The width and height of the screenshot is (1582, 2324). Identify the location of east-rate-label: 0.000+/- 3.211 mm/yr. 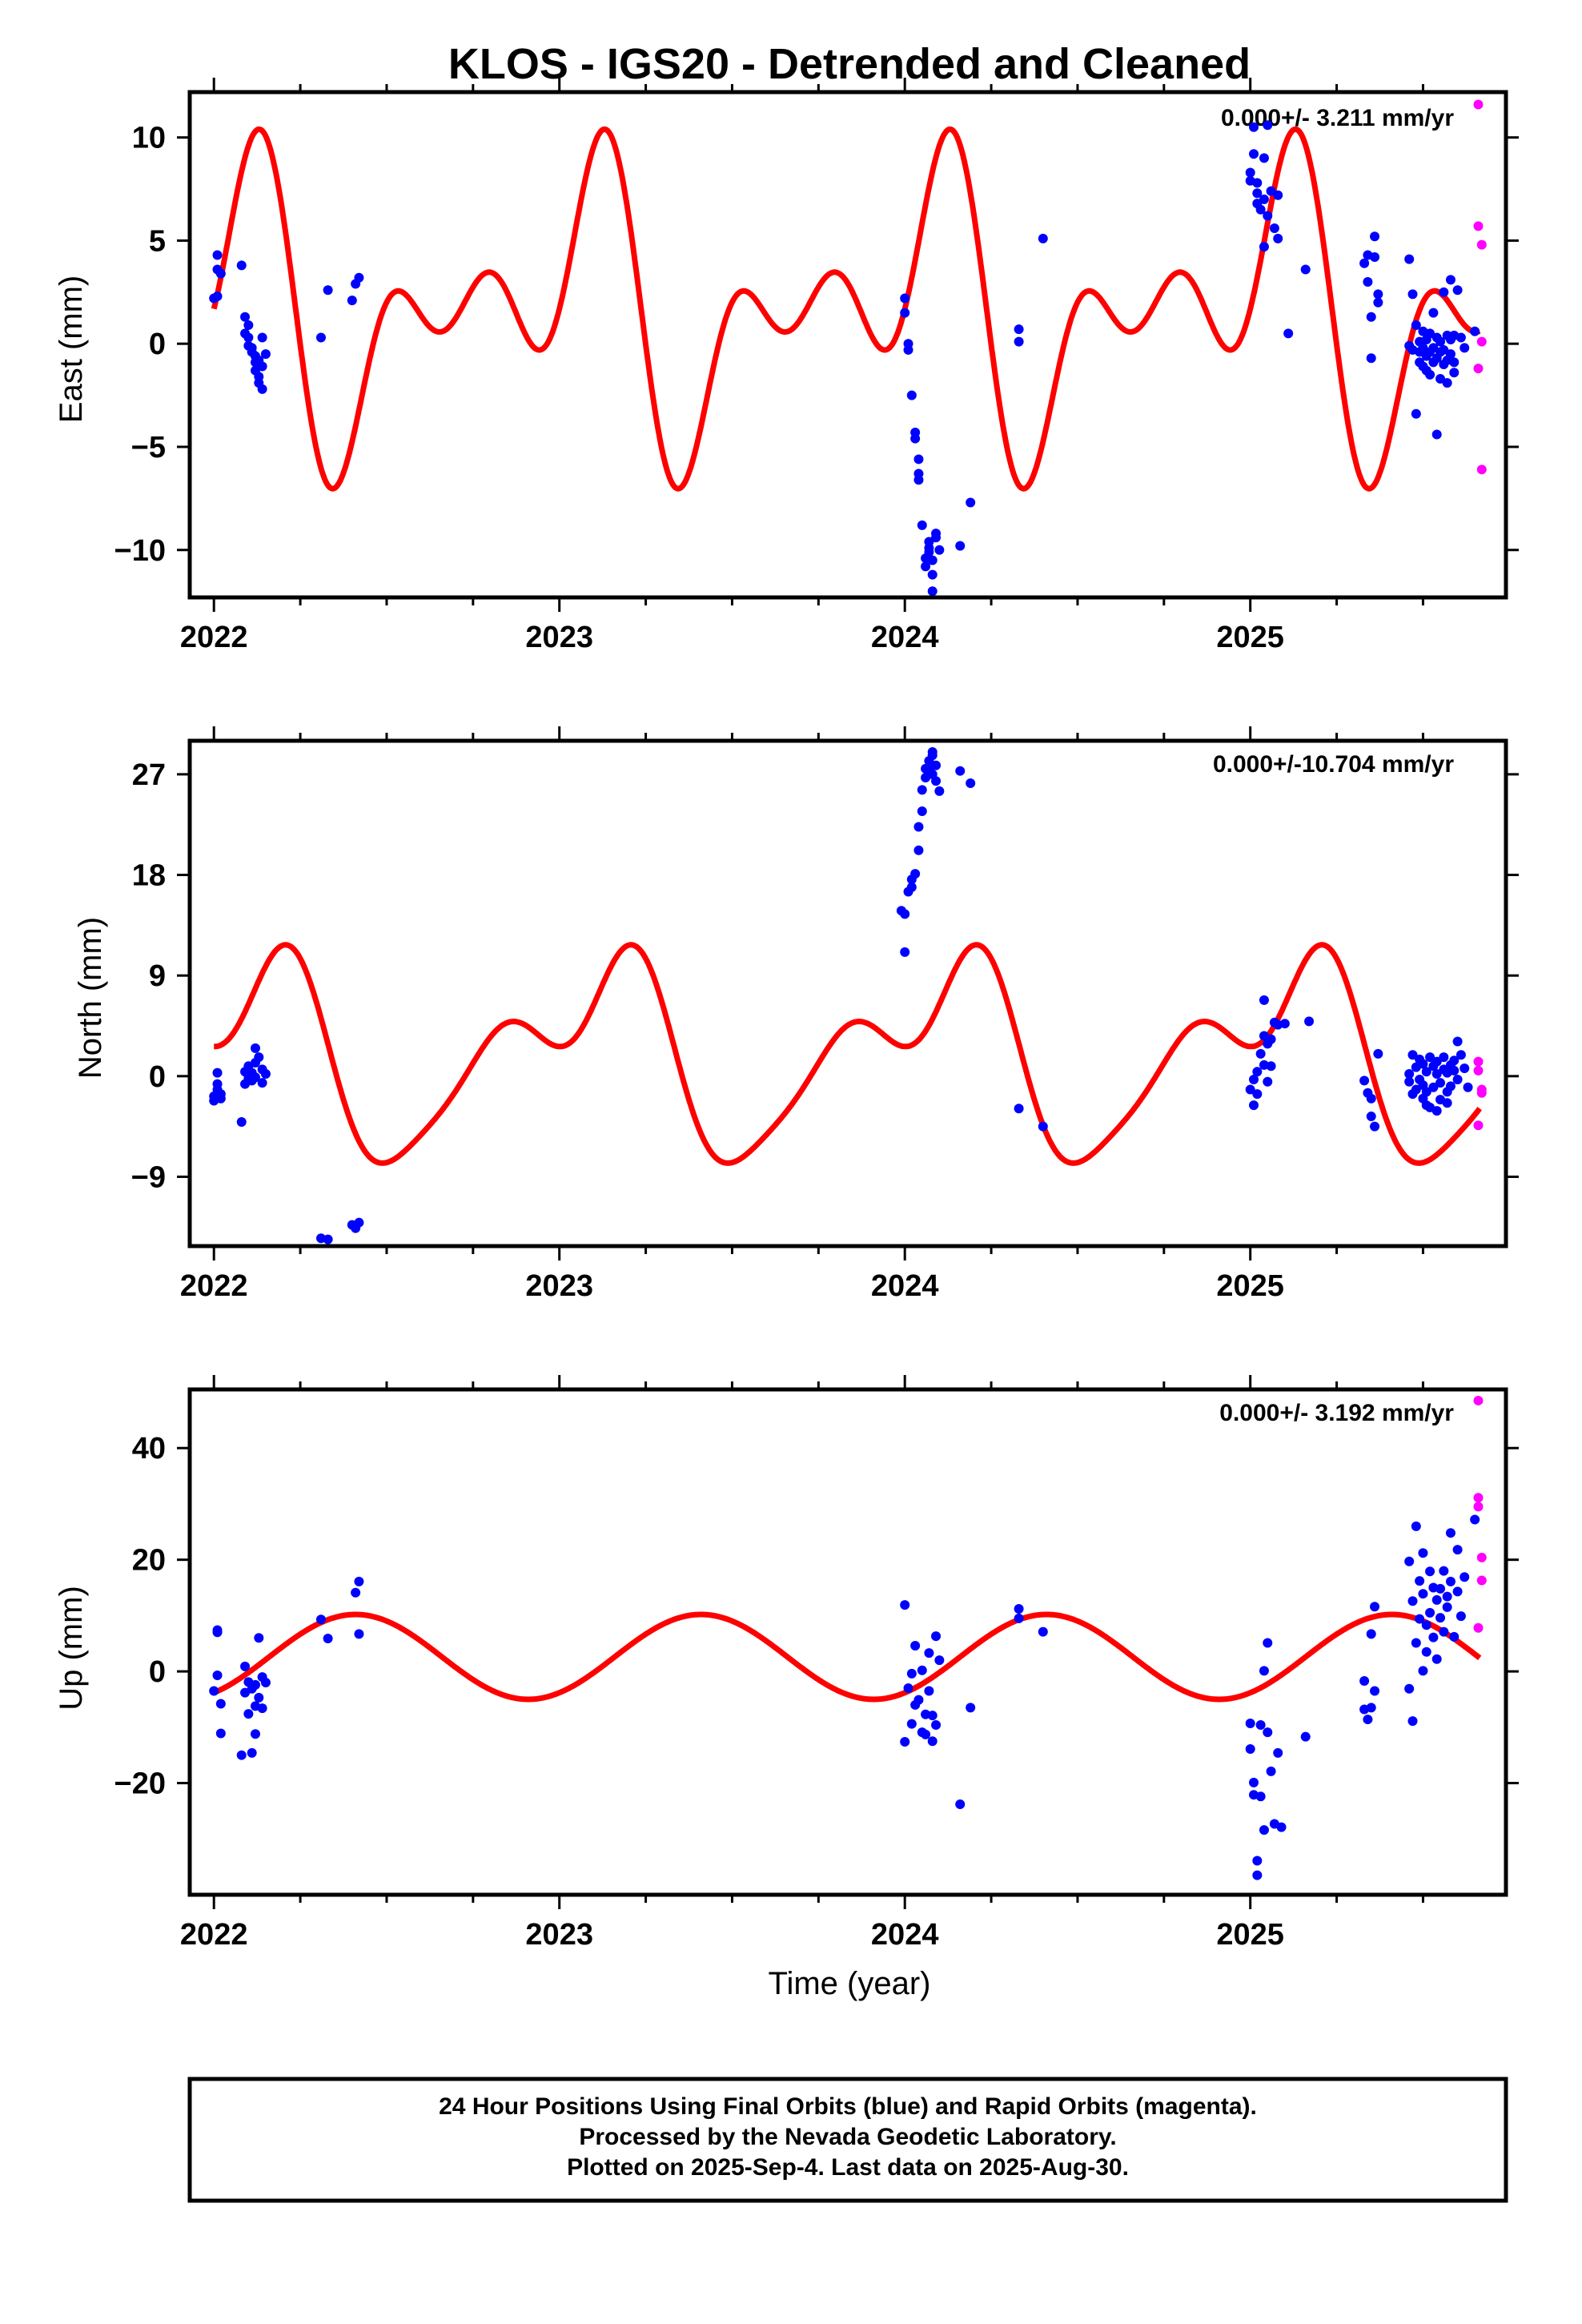
(1337, 118).